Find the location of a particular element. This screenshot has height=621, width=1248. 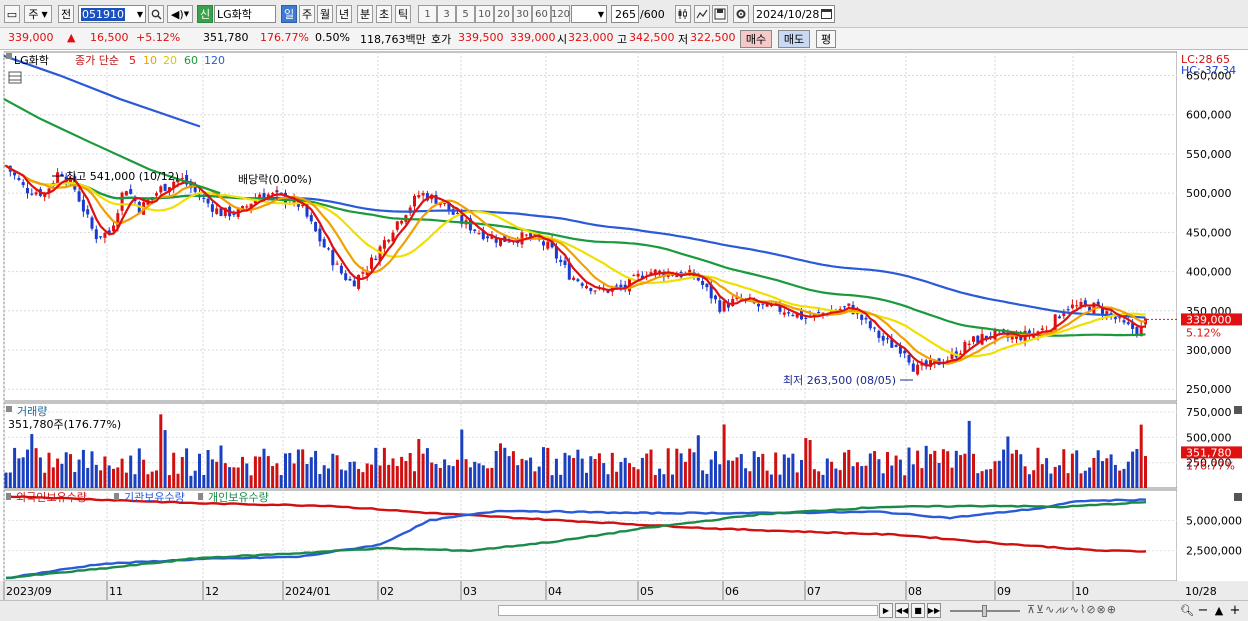

interval-button-30: 30 is located at coordinates (522, 14).